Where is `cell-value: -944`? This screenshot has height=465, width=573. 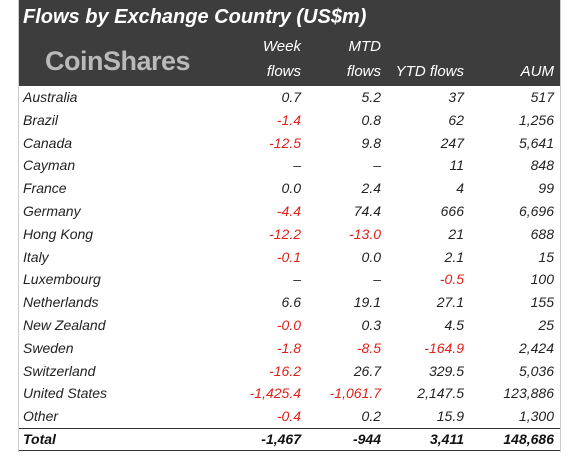
cell-value: -944 is located at coordinates (366, 439).